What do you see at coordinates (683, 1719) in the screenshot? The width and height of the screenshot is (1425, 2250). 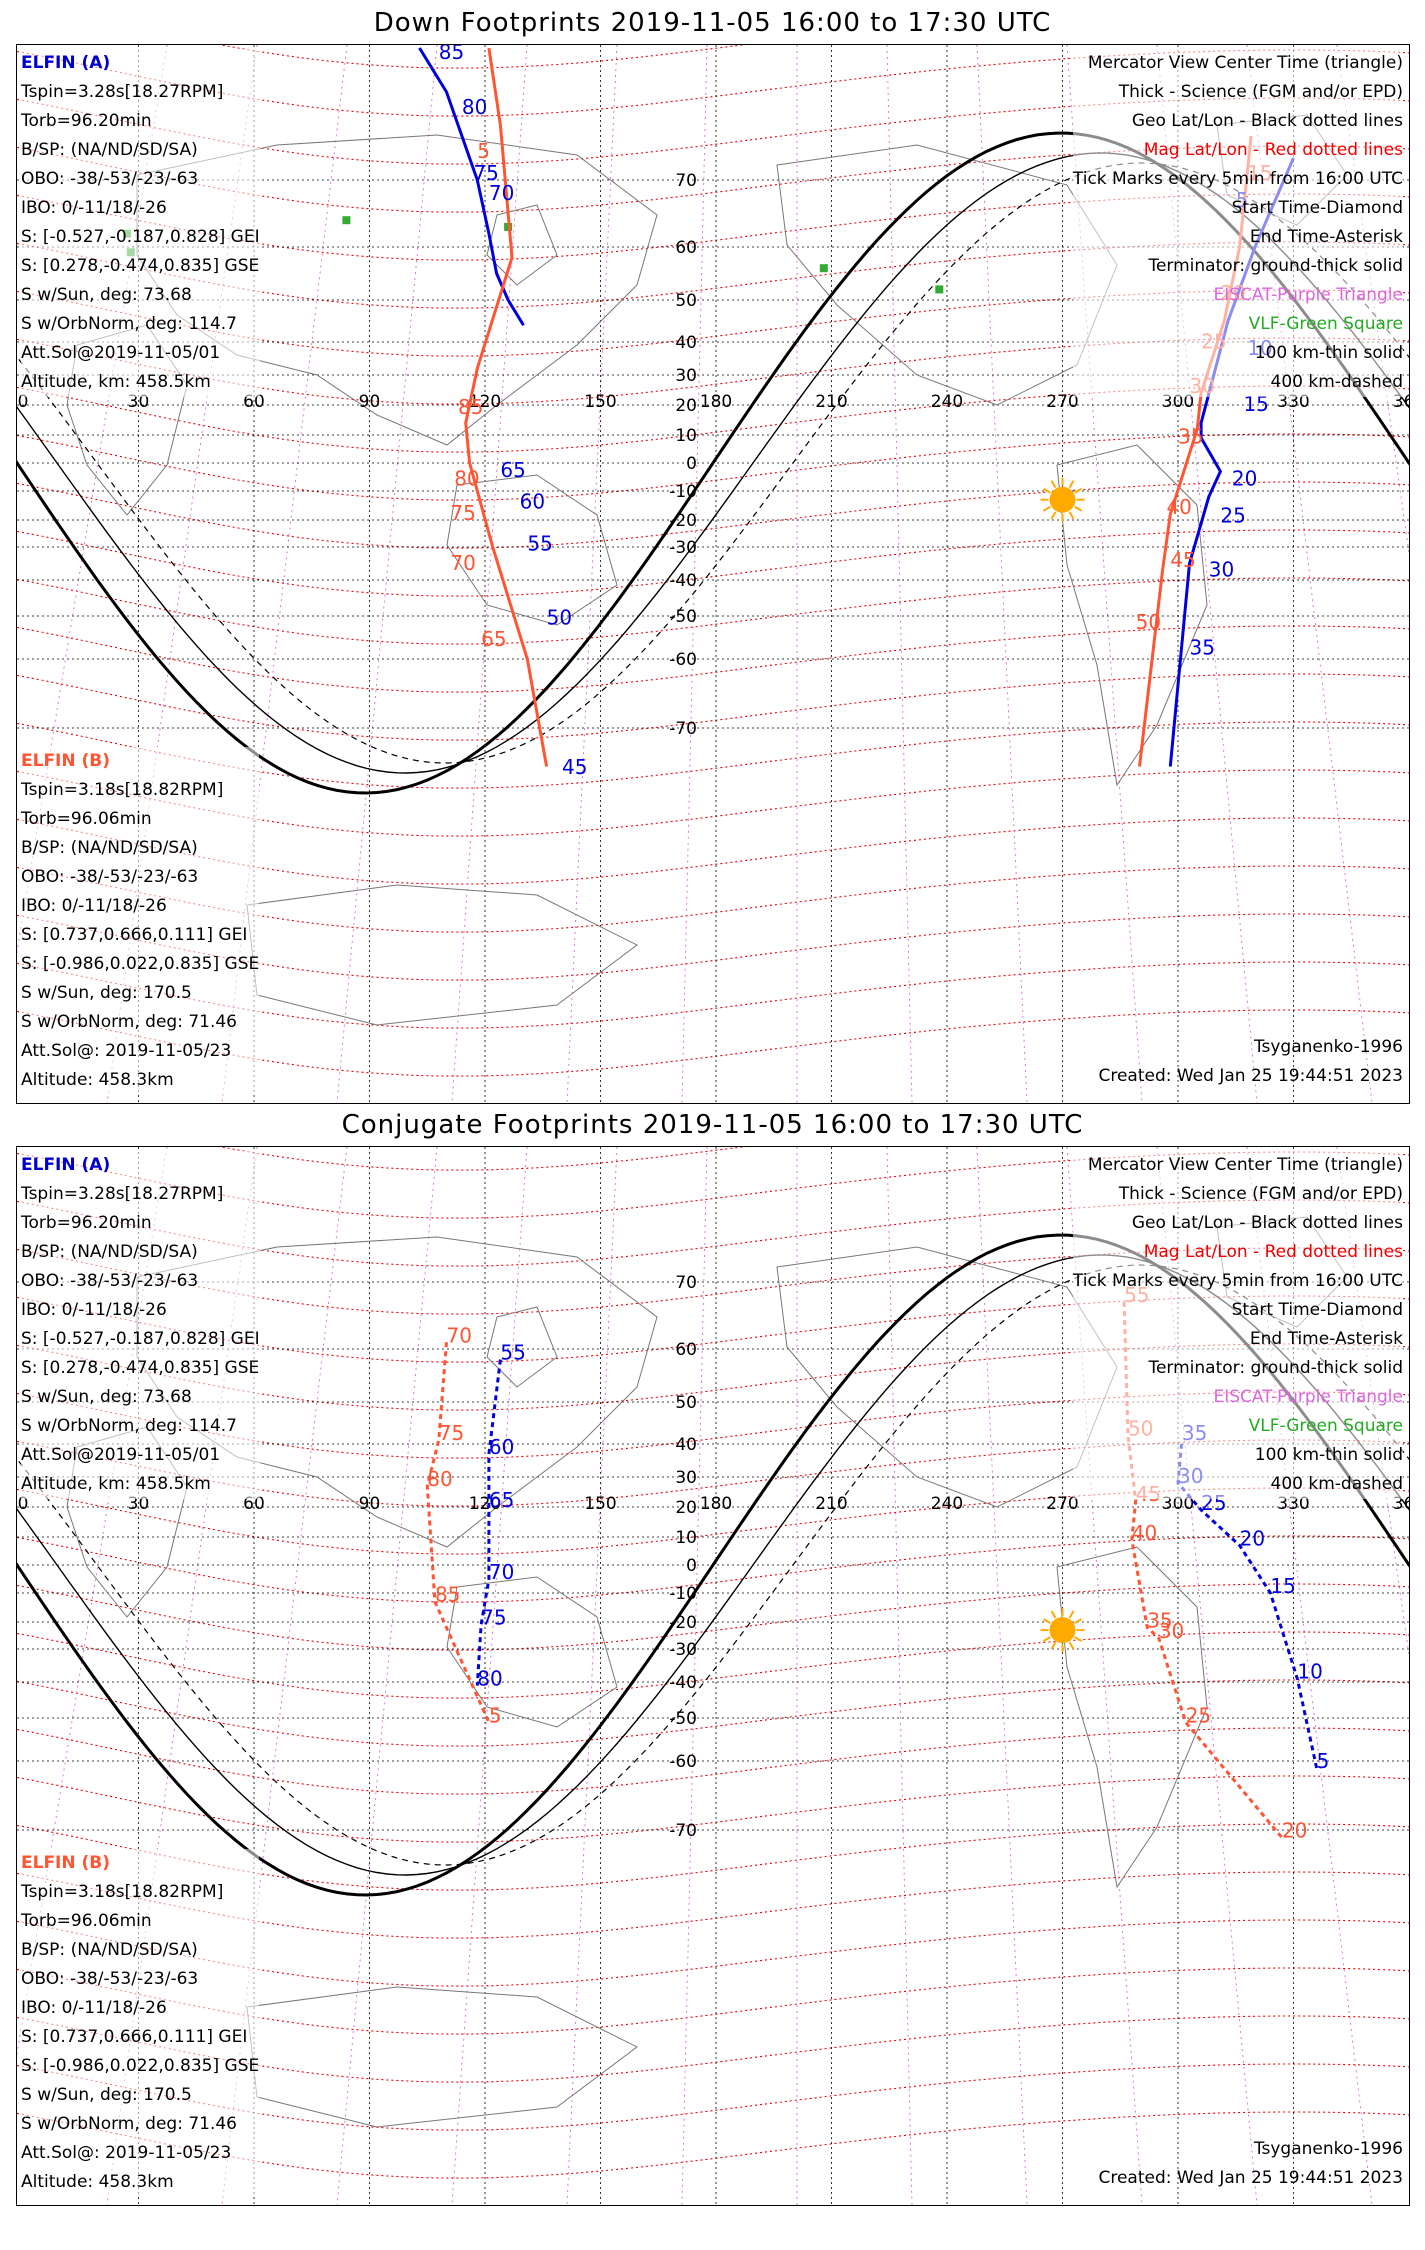 I see `lat-tick-label: -50` at bounding box center [683, 1719].